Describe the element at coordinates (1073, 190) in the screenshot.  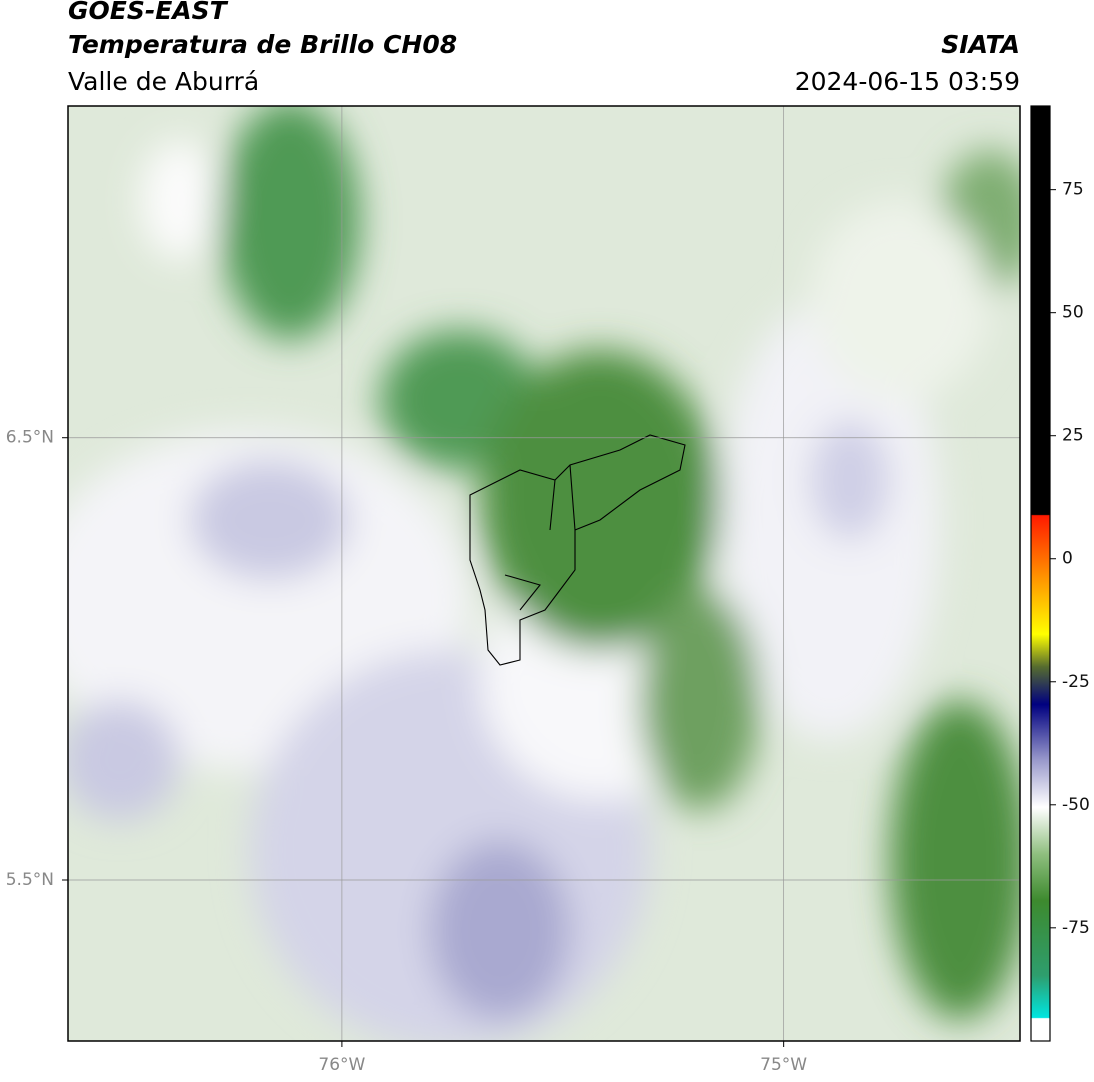
I see `colorbar-tick-label: 75` at that location.